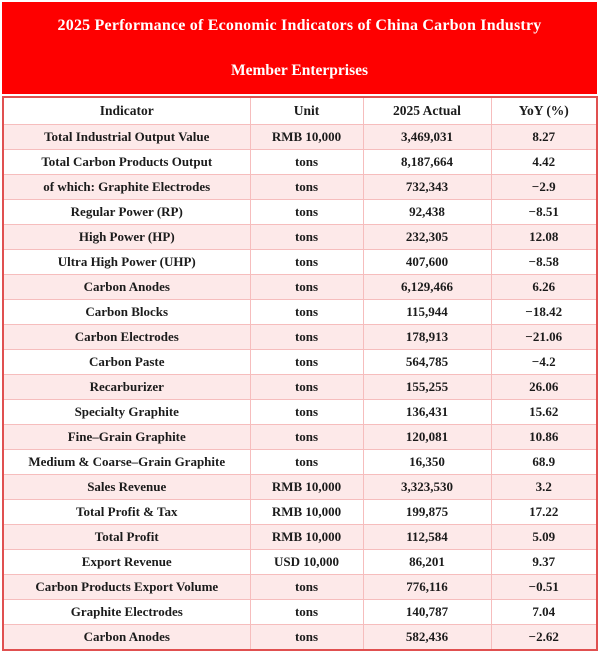 This screenshot has width=600, height=651. I want to click on table-row: Export Revenue USD 10,000 86,201 9.37, so click(300, 562).